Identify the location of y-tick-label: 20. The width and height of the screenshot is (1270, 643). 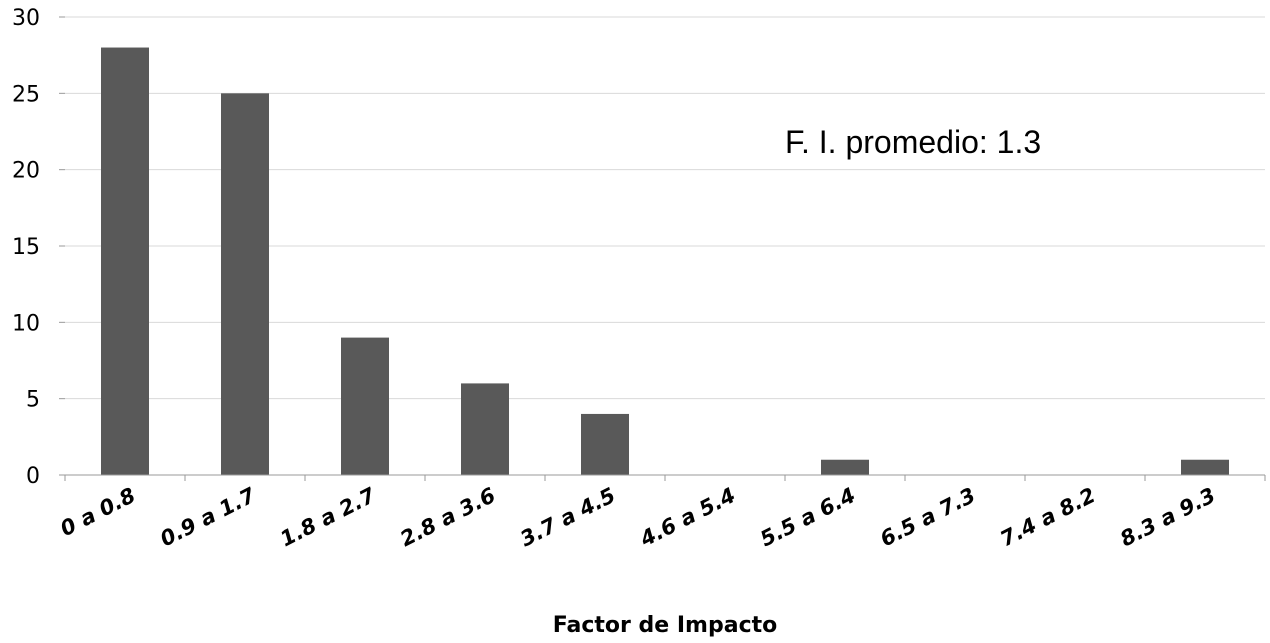
(26, 171).